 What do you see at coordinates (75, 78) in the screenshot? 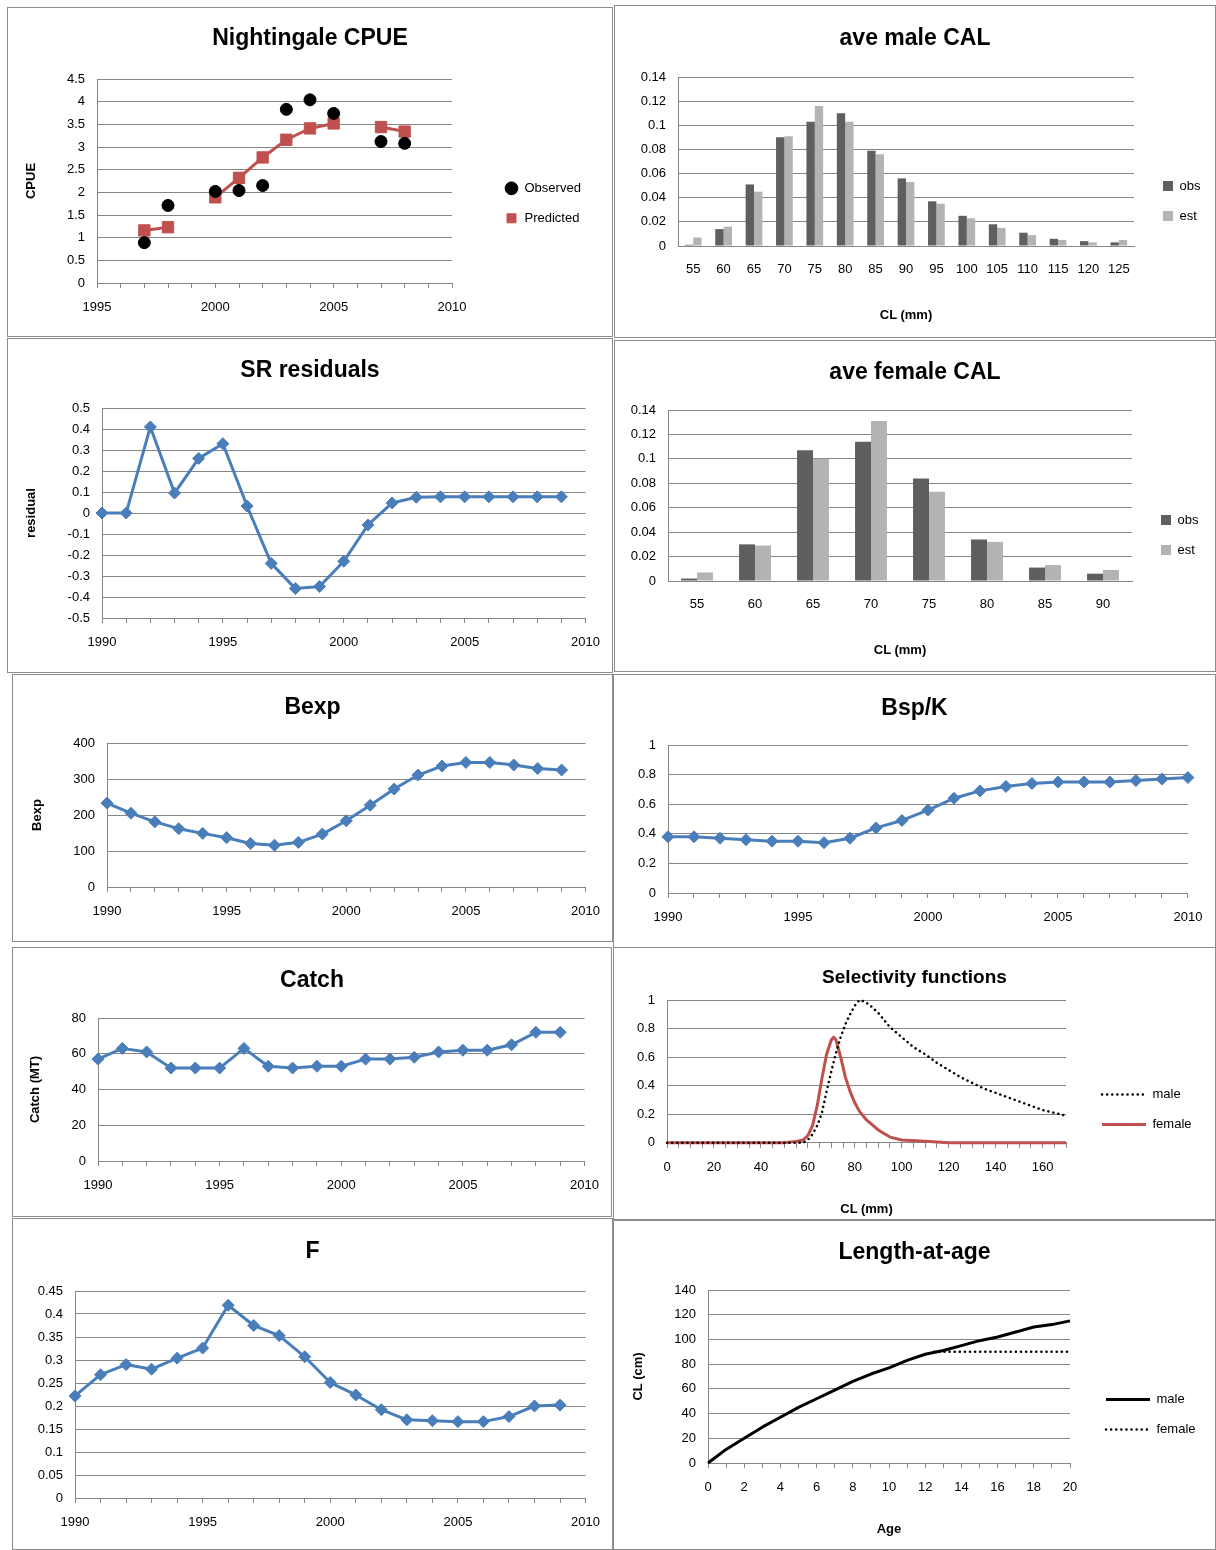
I see `y-tick-label: 4.5` at bounding box center [75, 78].